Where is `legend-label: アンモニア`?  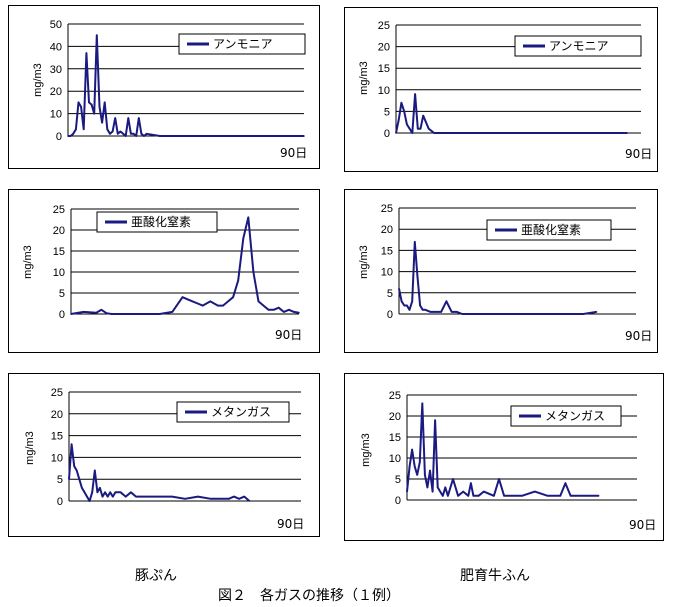
legend-label: アンモニア is located at coordinates (579, 46).